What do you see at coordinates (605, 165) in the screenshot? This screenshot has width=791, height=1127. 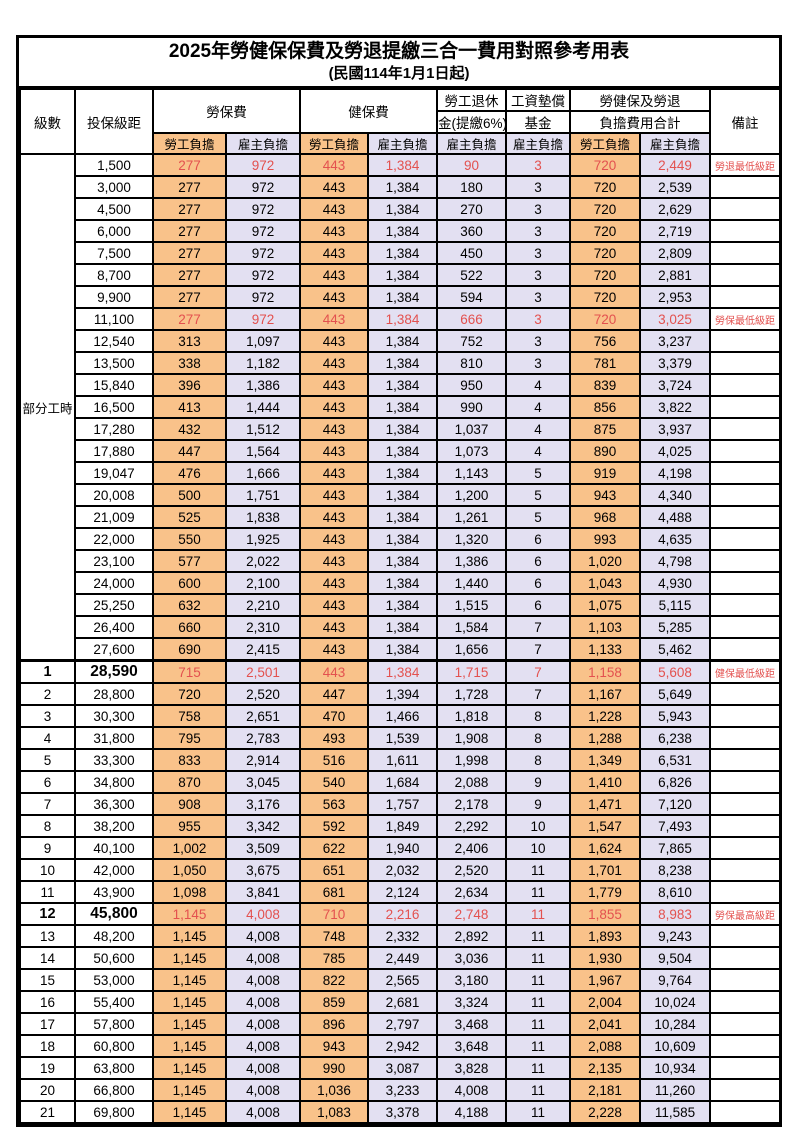 I see `cell-total_emp: 720` at bounding box center [605, 165].